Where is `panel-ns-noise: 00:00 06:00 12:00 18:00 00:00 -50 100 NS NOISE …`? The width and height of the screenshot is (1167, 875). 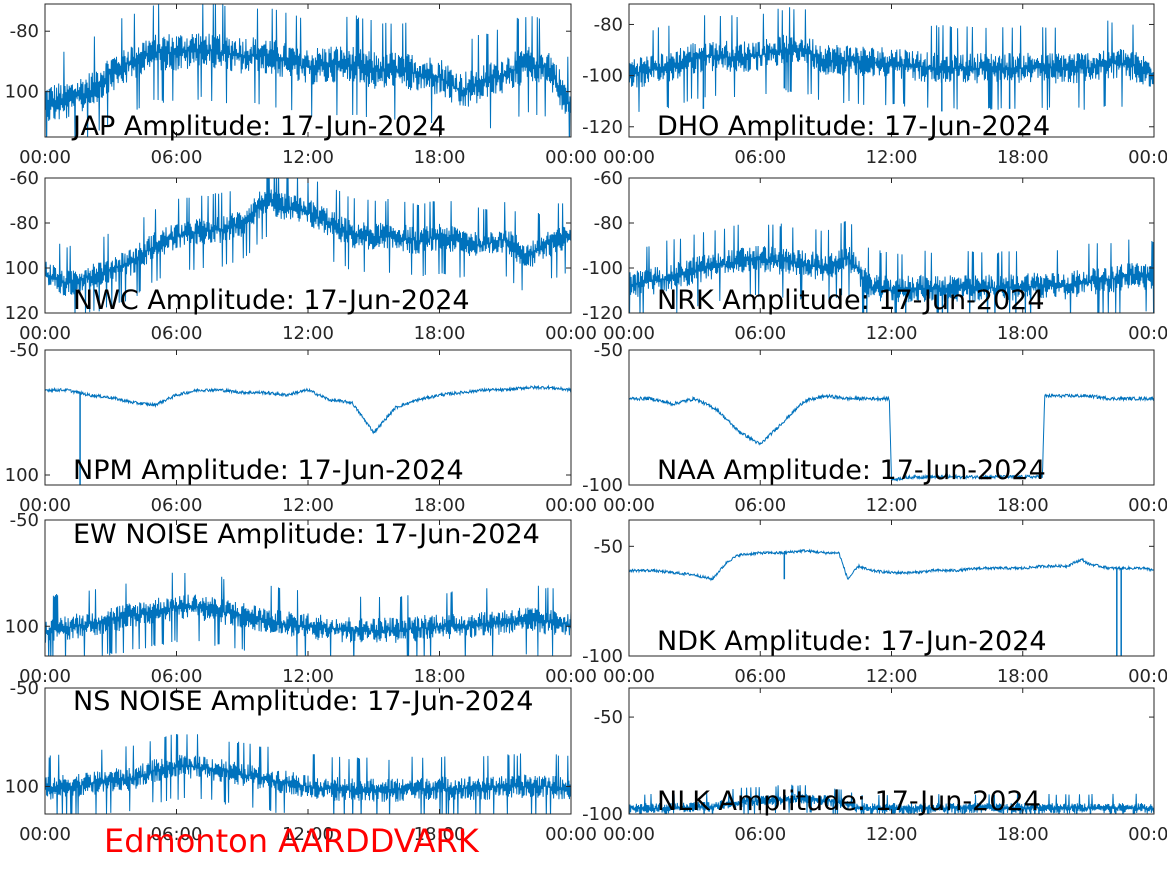
panel-ns-noise: 00:00 06:00 12:00 18:00 00:00 -50 100 NS NOISE … is located at coordinates (301, 761).